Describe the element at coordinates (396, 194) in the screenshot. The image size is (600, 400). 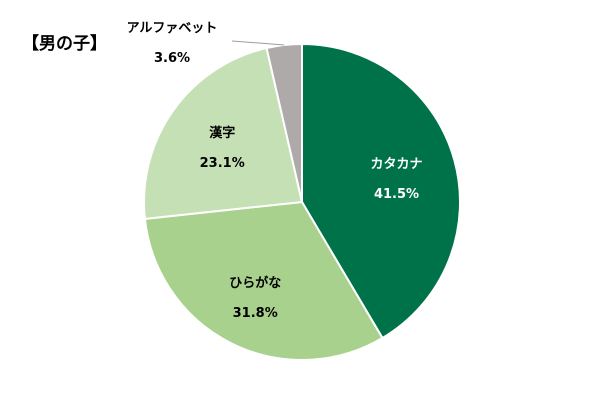
I see `slice-value-label: 41.5%` at that location.